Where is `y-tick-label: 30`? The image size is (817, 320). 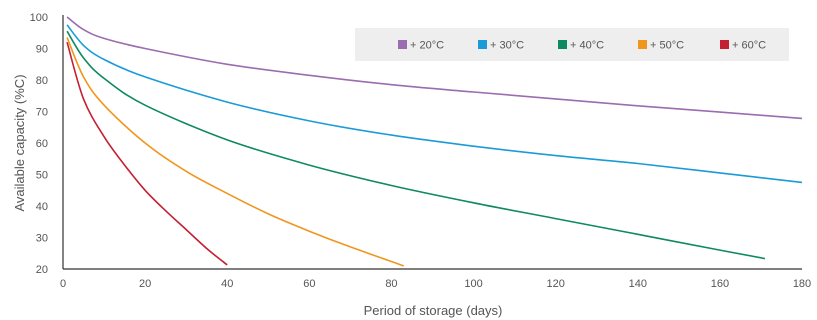
y-tick-label: 30 is located at coordinates (42, 239).